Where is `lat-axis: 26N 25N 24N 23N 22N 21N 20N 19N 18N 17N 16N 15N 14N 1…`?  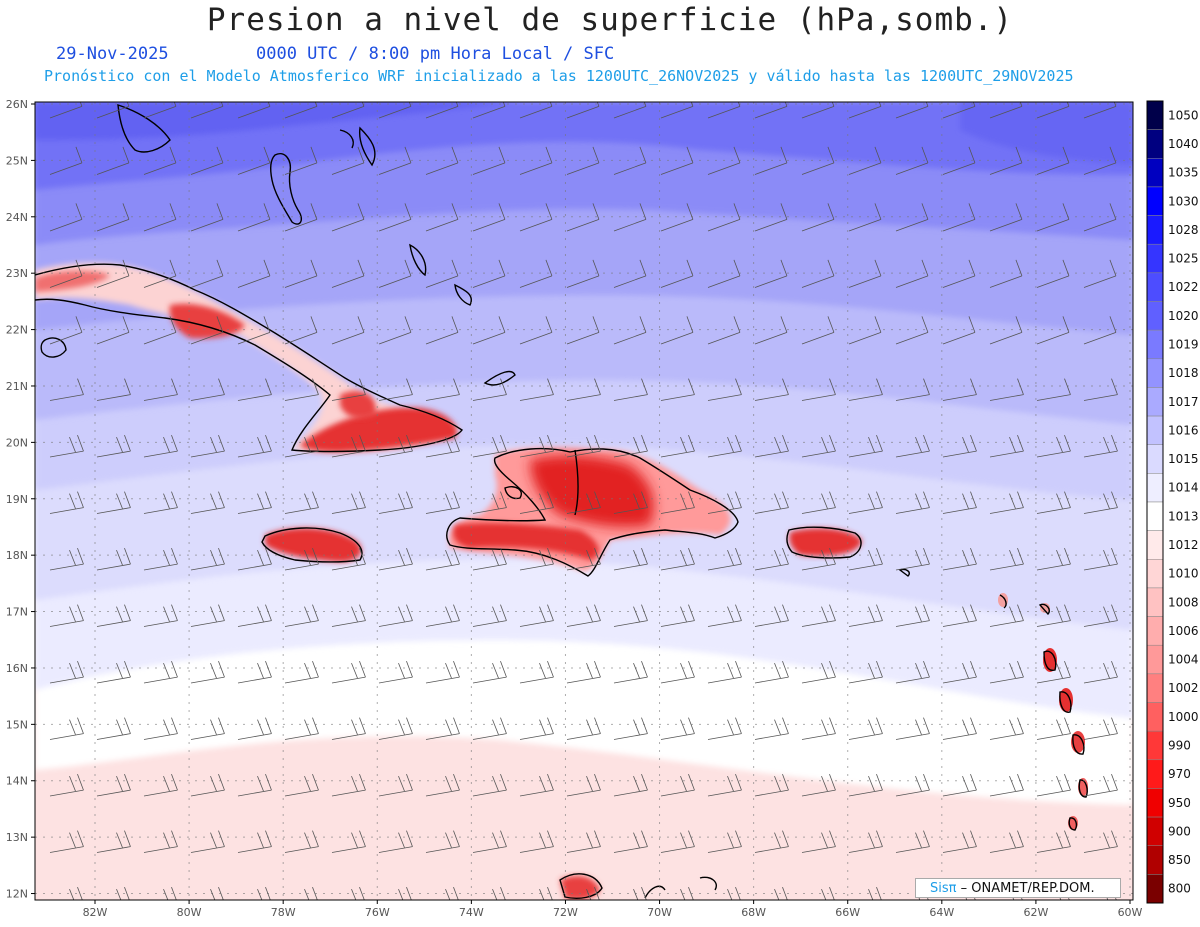 lat-axis: 26N 25N 24N 23N 22N 21N 20N 19N 18N 17N 16N 15N 14N 1… is located at coordinates (17, 499).